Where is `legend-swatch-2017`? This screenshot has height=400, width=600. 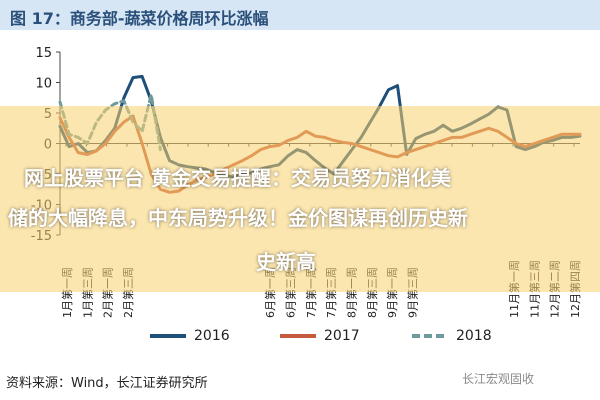 legend-swatch-2017 is located at coordinates (298, 336).